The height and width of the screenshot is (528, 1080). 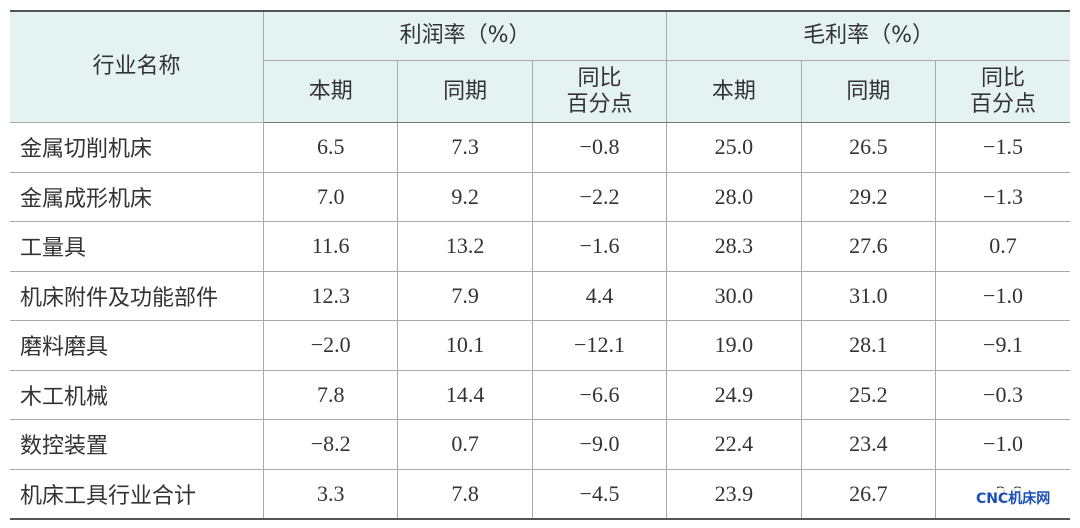 What do you see at coordinates (734, 246) in the screenshot?
I see `cell: 28.3` at bounding box center [734, 246].